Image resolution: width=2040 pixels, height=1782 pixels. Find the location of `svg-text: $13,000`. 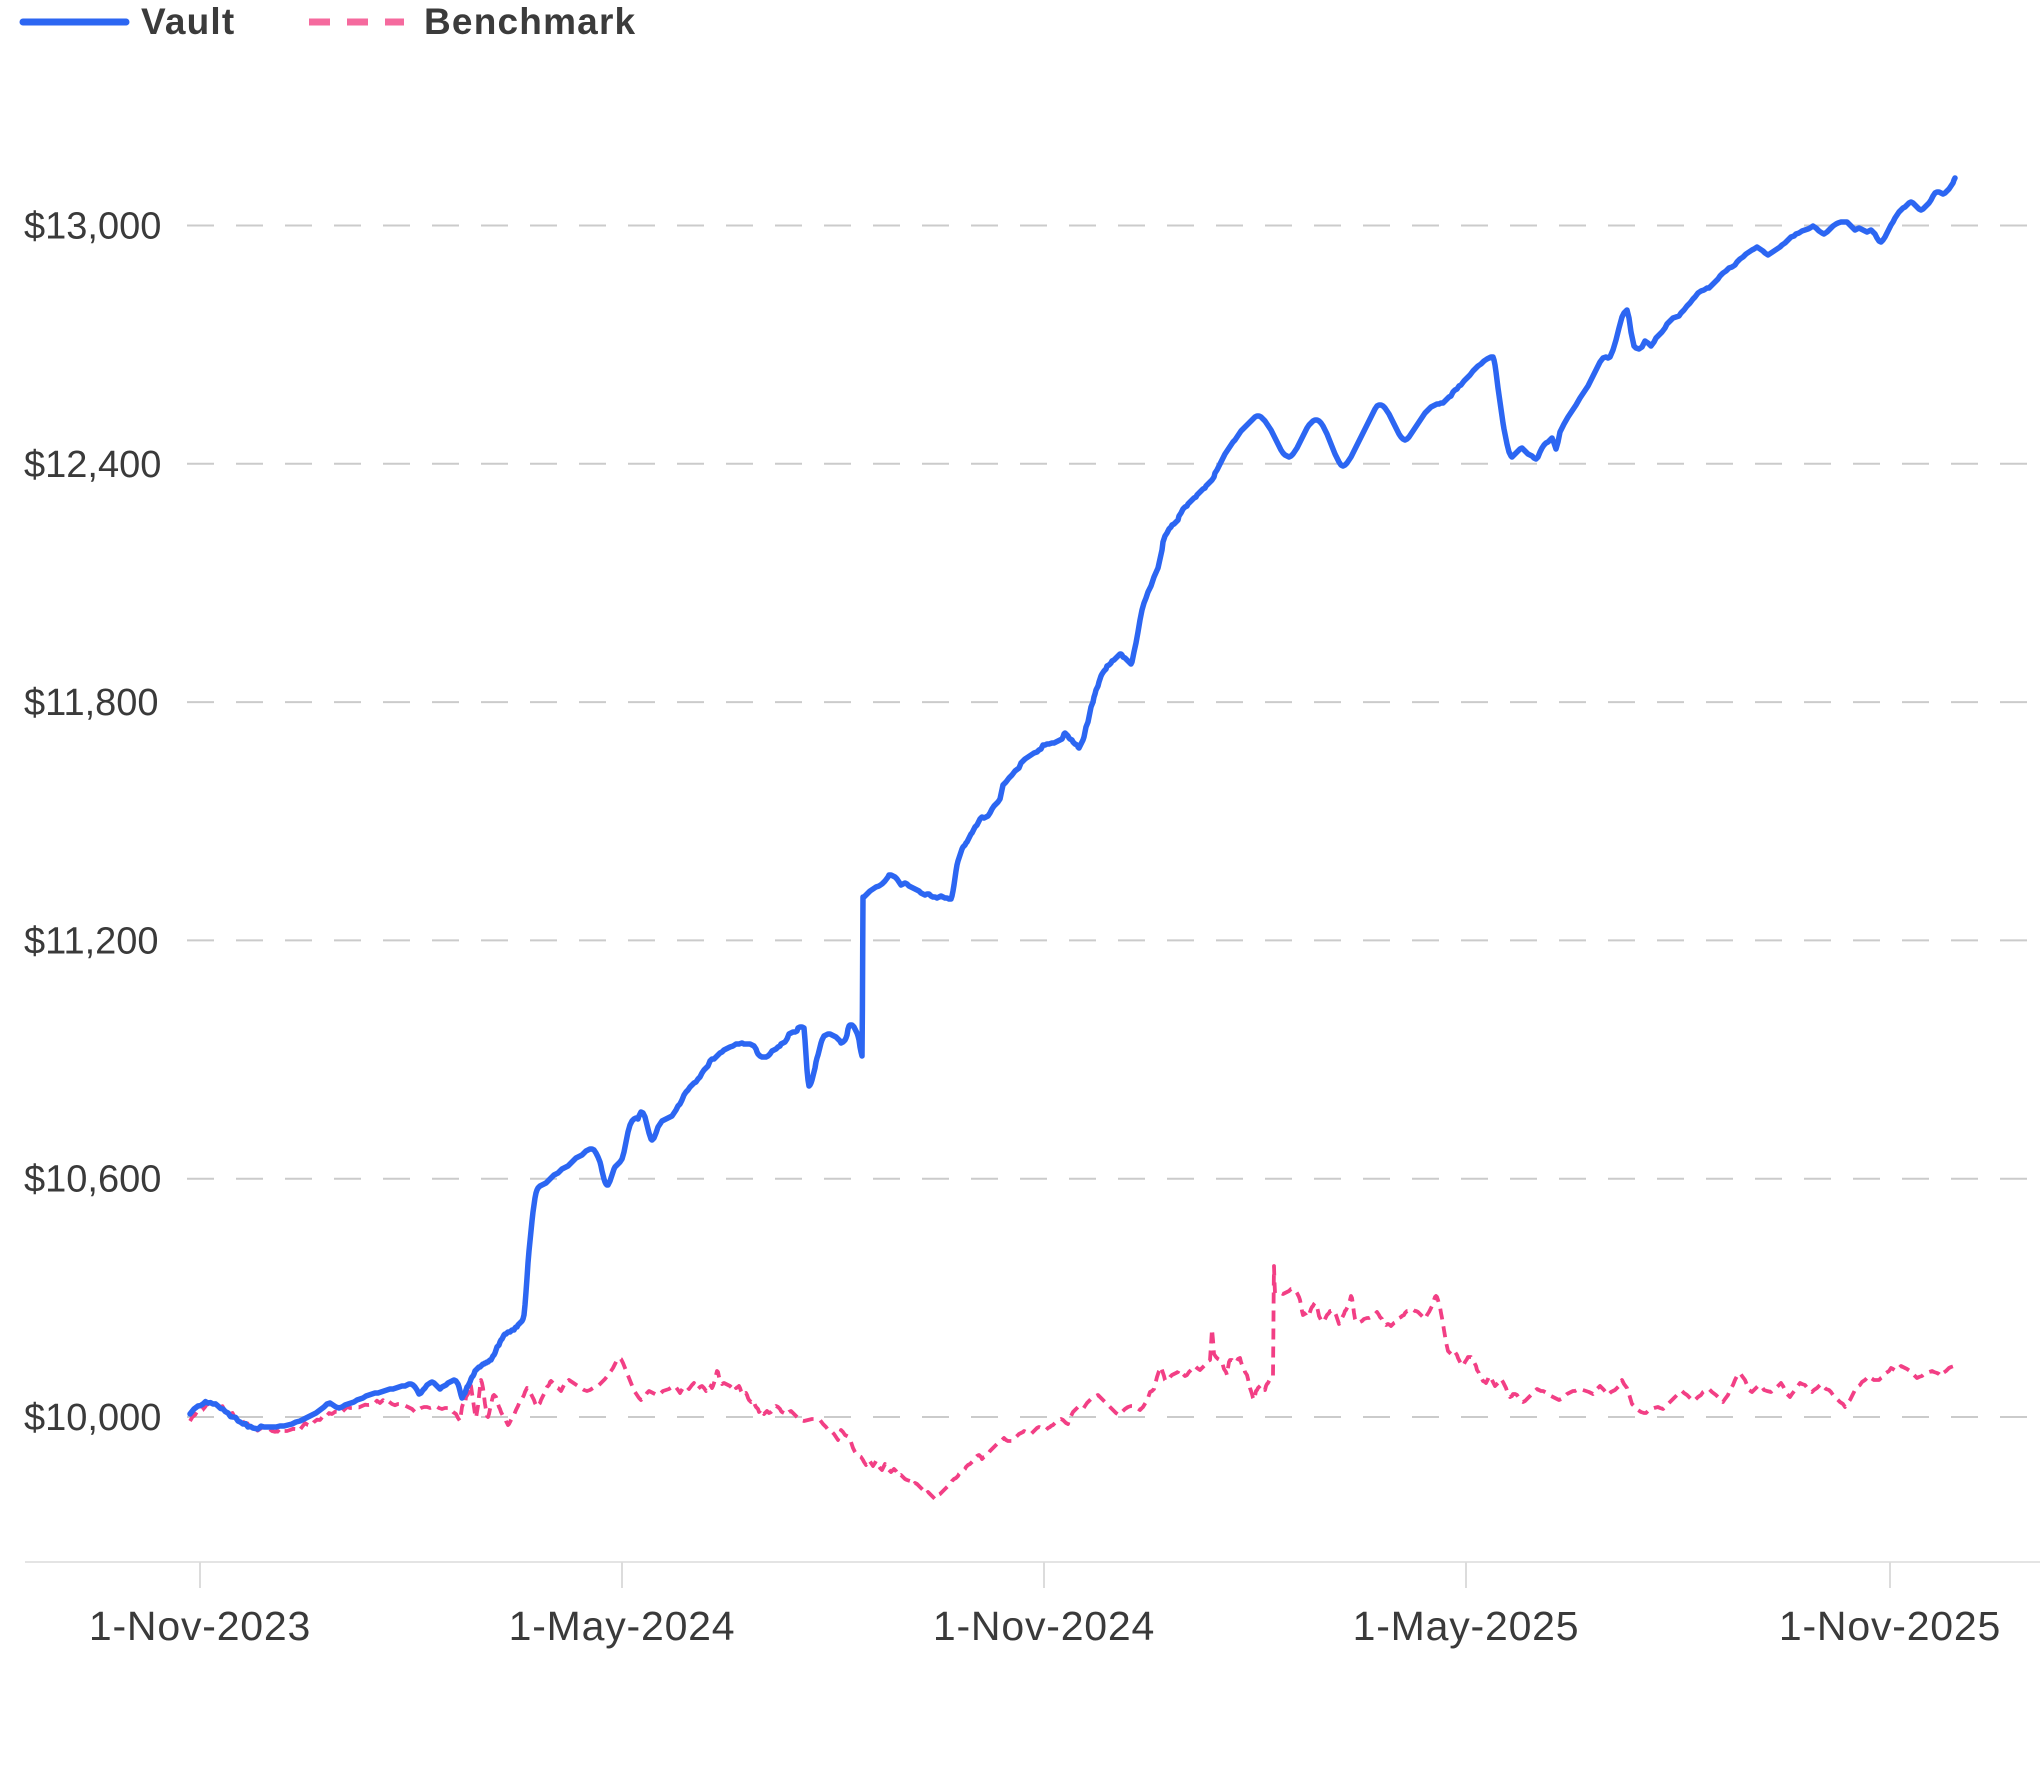

svg-text: $13,000 is located at coordinates (92, 227).